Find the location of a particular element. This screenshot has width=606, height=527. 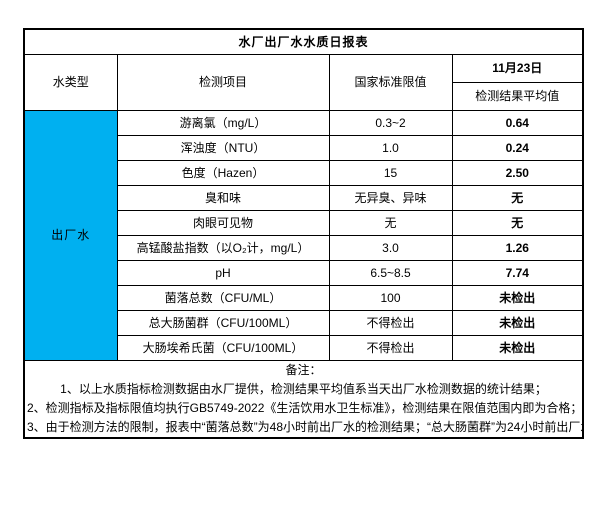

table-row: 总大肠菌群（CFU/100ML） 不得检出 未检出 is located at coordinates (304, 323).